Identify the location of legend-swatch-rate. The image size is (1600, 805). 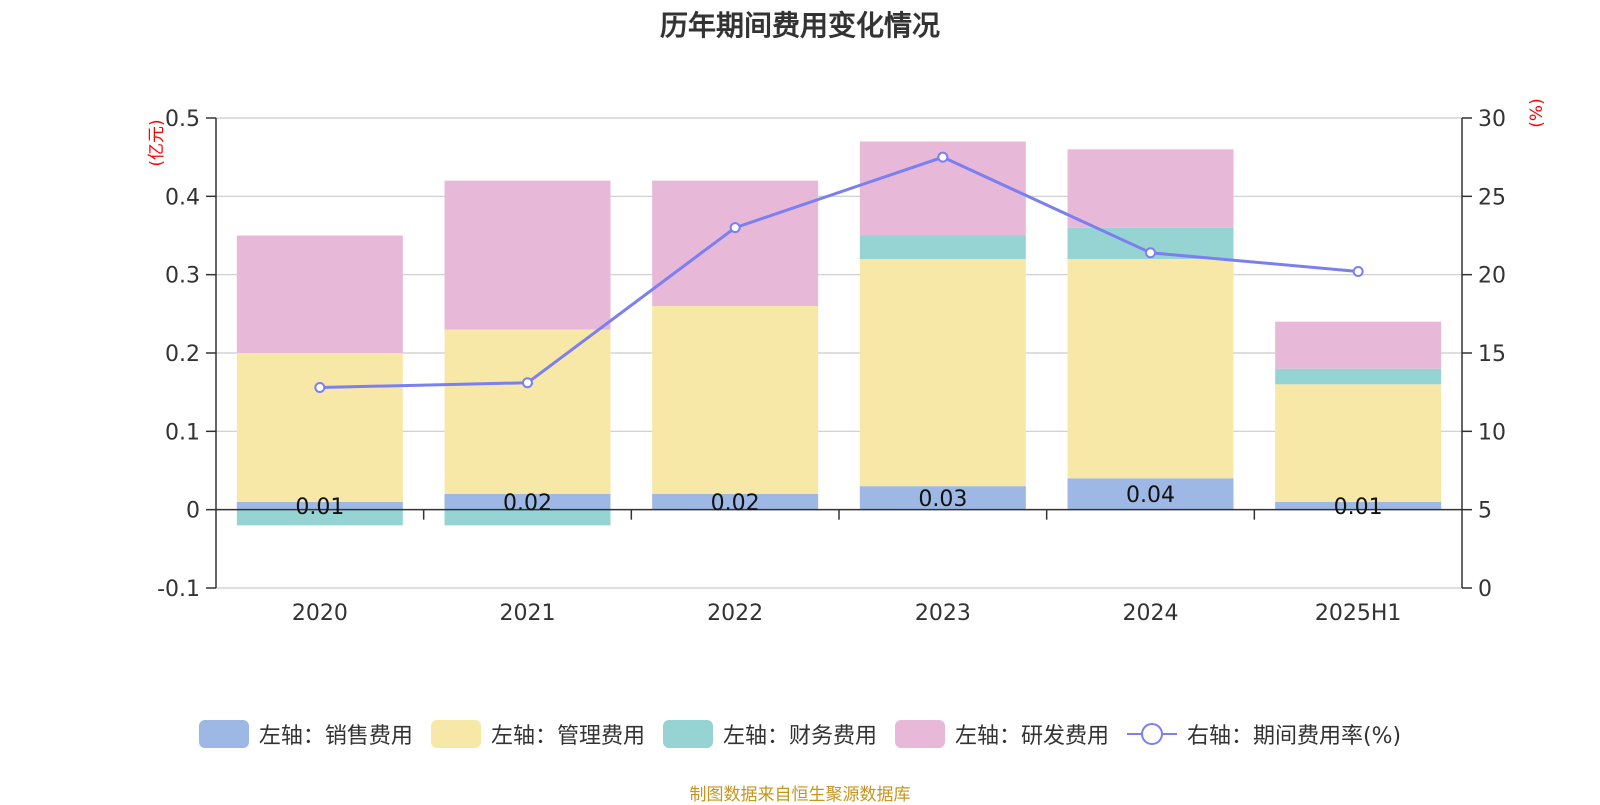
(1151, 734).